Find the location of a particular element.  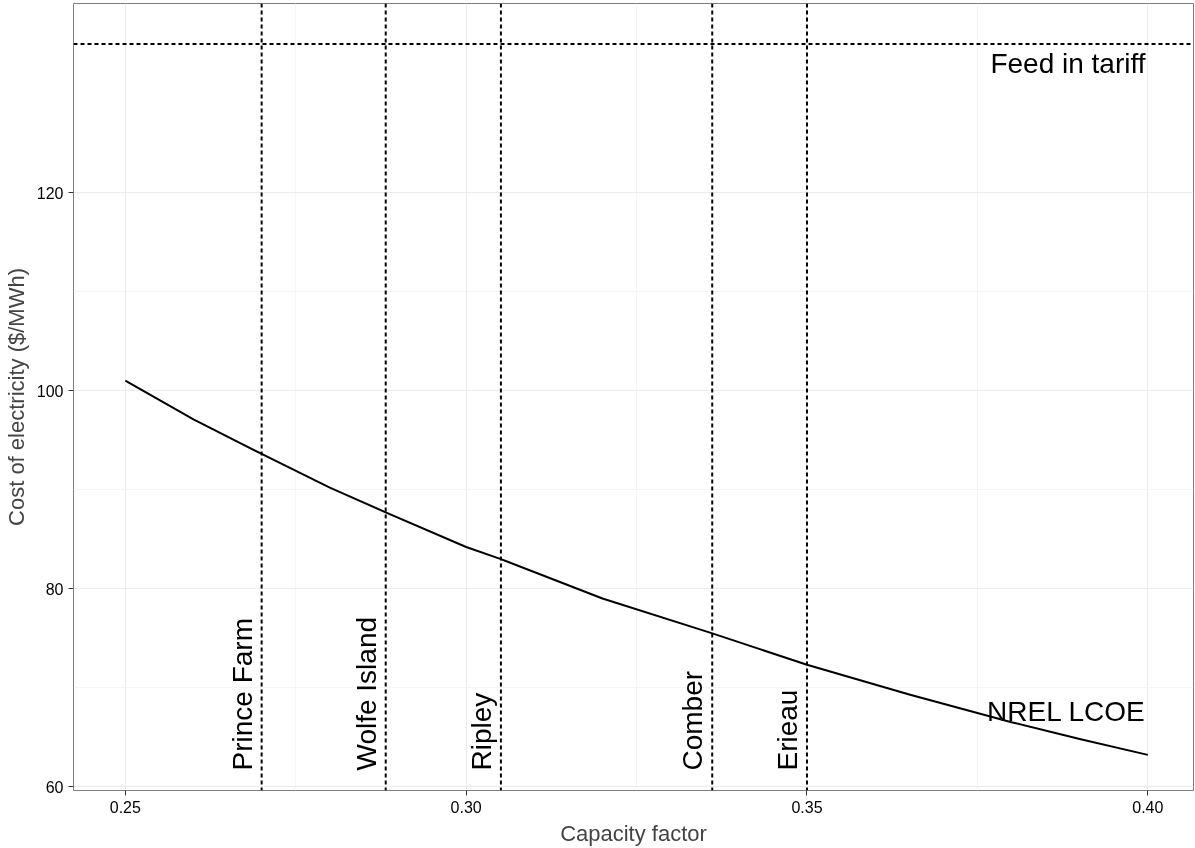

y-tick-label: 60 is located at coordinates (54, 787).